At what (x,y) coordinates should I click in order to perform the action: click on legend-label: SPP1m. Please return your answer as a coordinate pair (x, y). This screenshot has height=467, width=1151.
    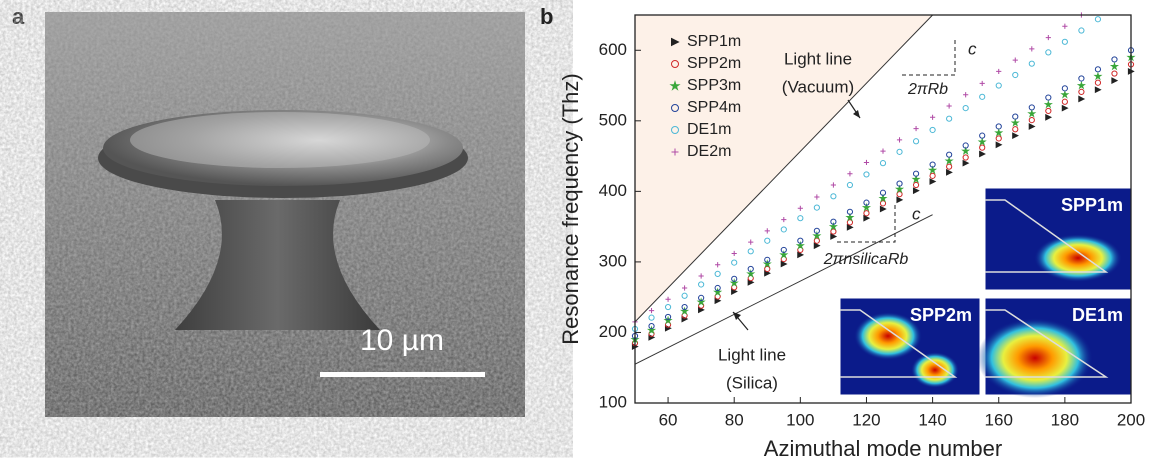
    Looking at the image, I should click on (714, 41).